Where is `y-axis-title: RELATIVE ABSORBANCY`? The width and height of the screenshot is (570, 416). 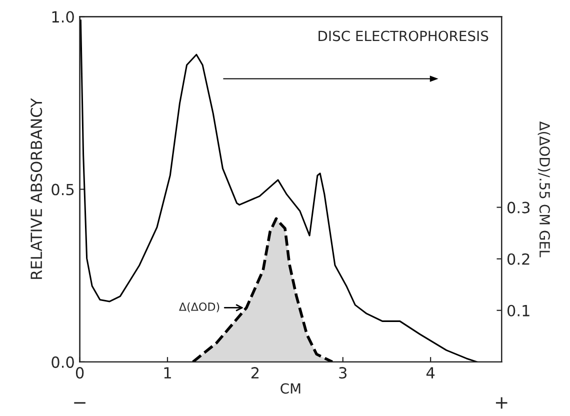 y-axis-title: RELATIVE ABSORBANCY is located at coordinates (36, 188).